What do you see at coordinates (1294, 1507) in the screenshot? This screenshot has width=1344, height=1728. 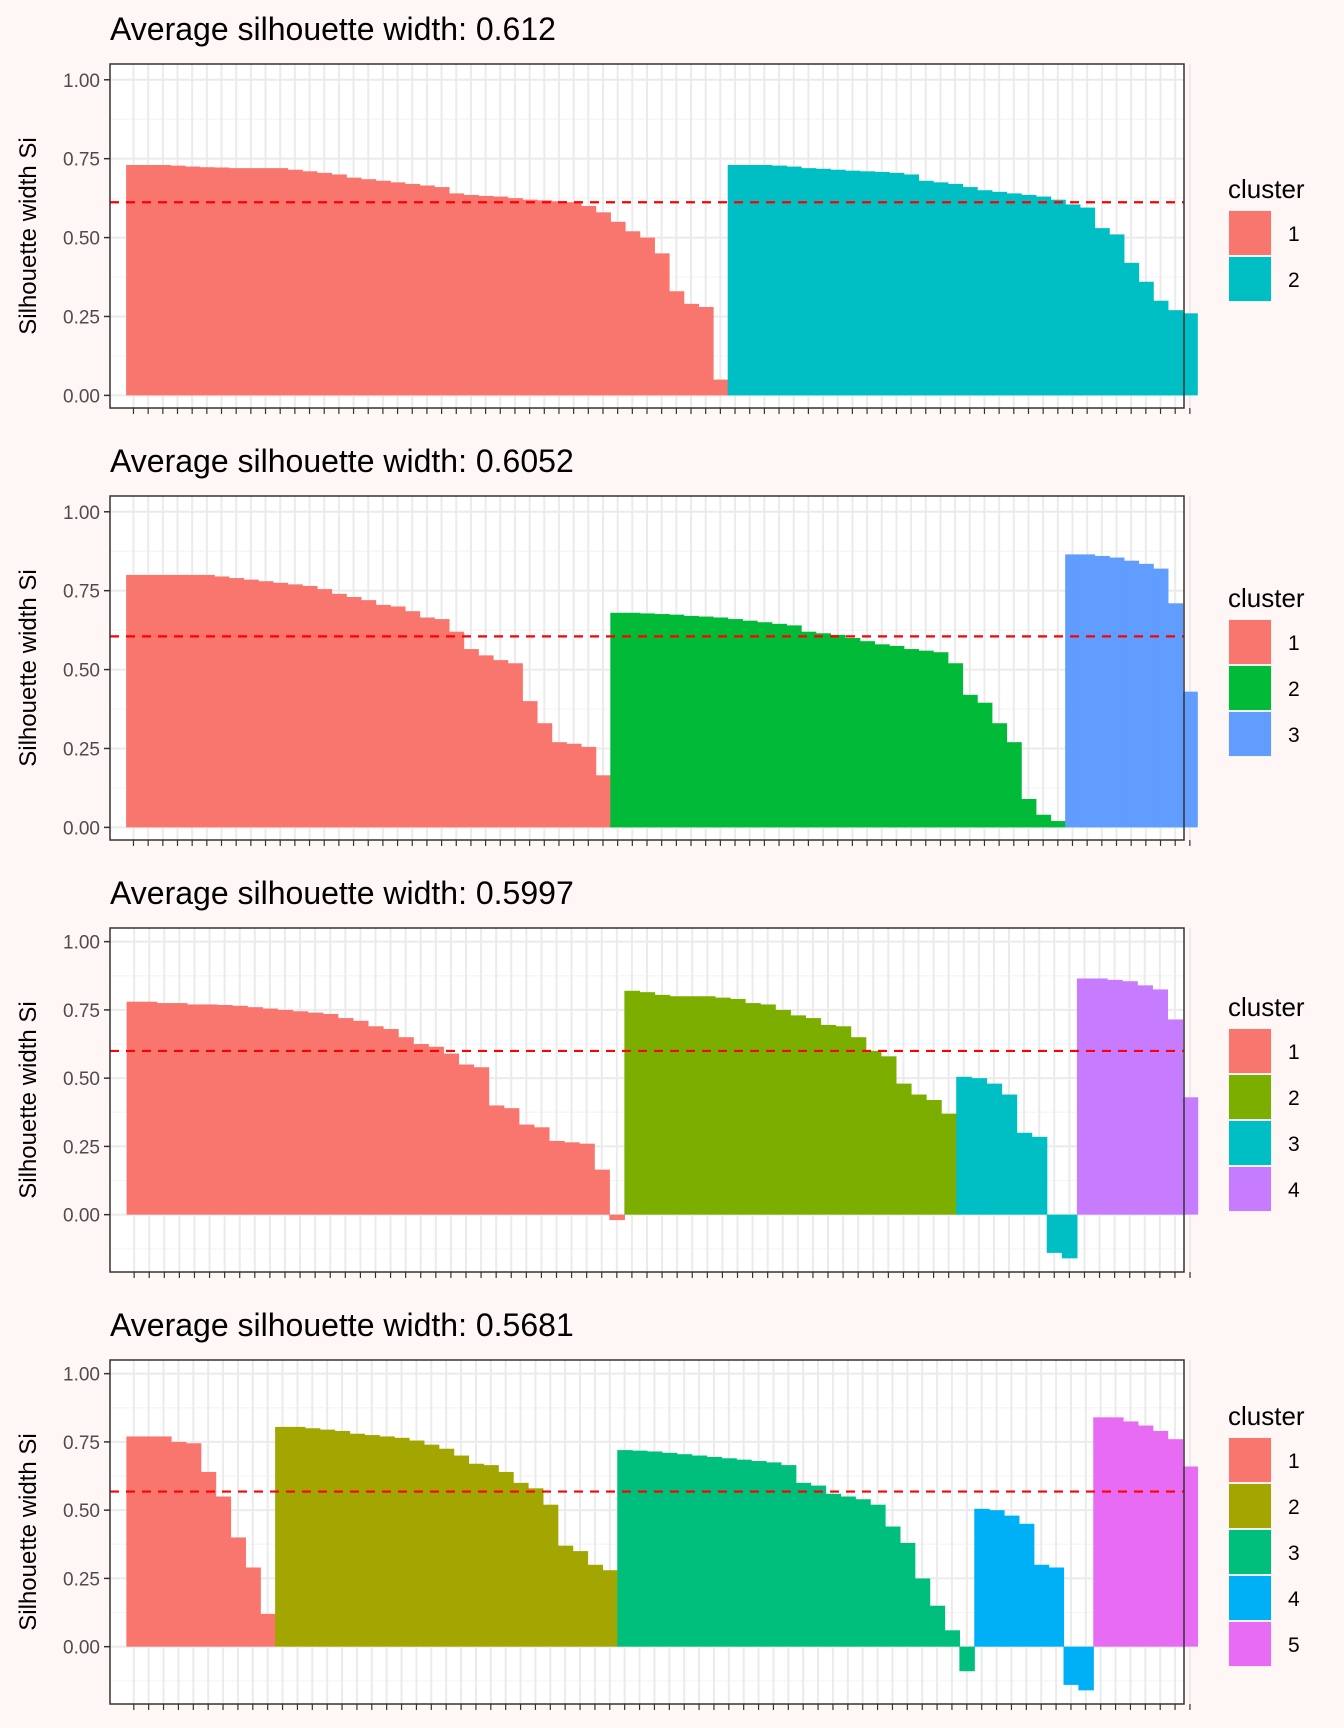 I see `legend-label: 2` at bounding box center [1294, 1507].